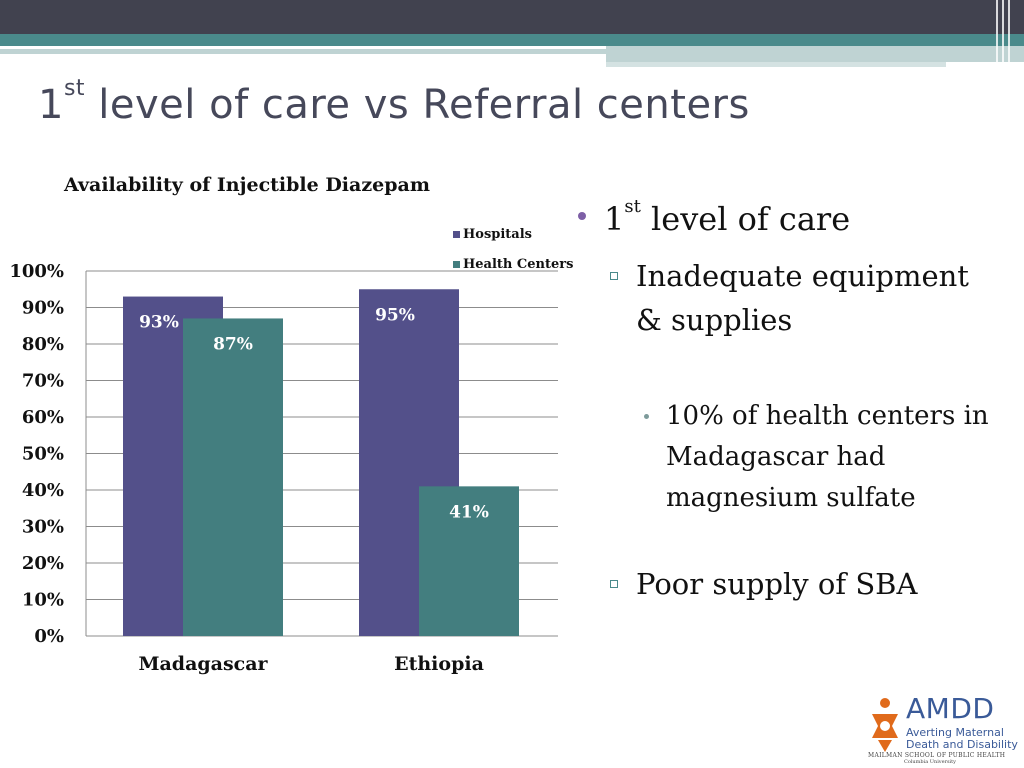 This screenshot has height=768, width=1024. Describe the element at coordinates (303, 47) in the screenshot. I see `header-band-white` at that location.